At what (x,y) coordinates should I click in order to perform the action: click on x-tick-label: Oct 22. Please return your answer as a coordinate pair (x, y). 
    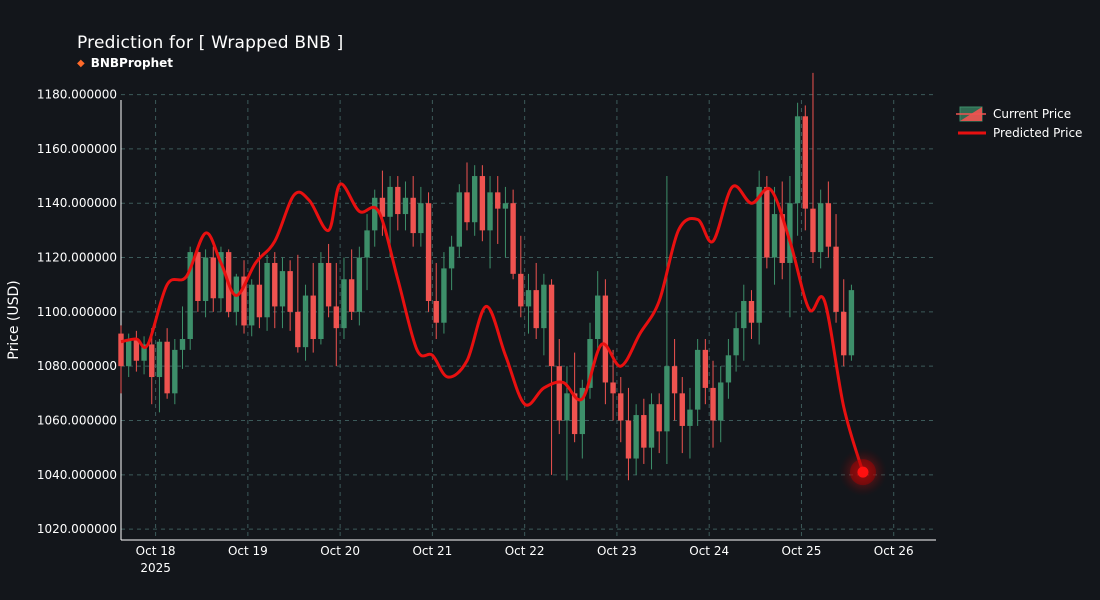
    Looking at the image, I should click on (525, 551).